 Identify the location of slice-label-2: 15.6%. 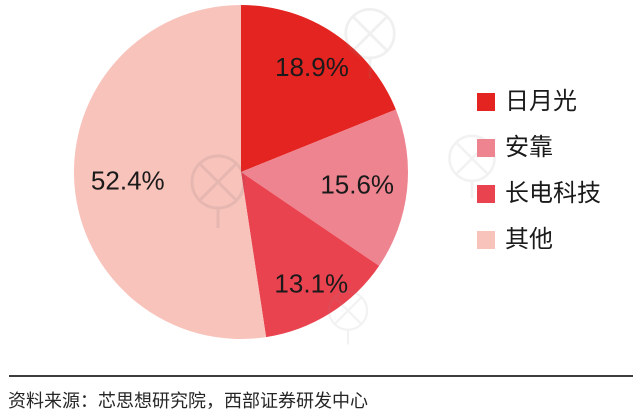
(357, 185).